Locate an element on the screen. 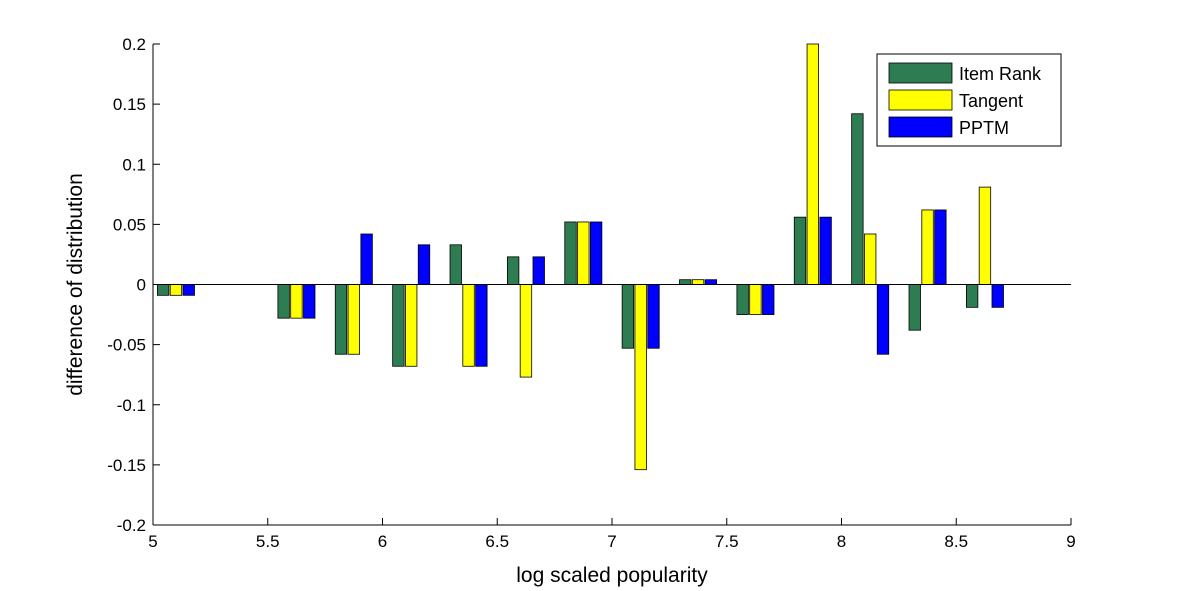 The image size is (1183, 591). y-tick-label: 0.1 is located at coordinates (134, 164).